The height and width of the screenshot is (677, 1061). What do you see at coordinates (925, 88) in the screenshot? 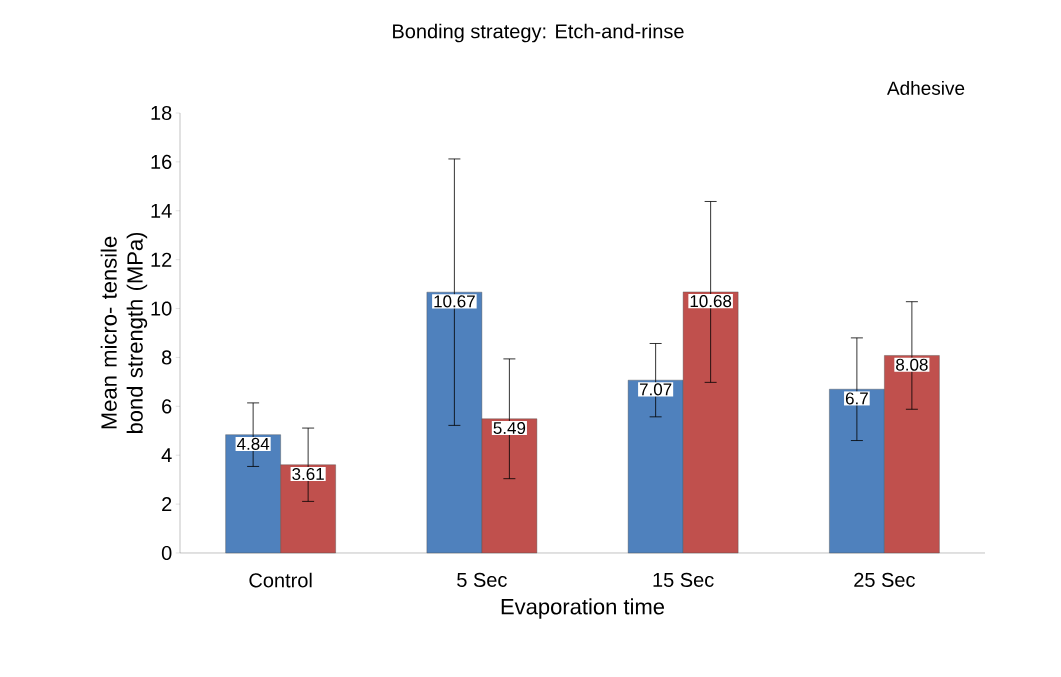
I see `legend-title: Adhesive` at bounding box center [925, 88].